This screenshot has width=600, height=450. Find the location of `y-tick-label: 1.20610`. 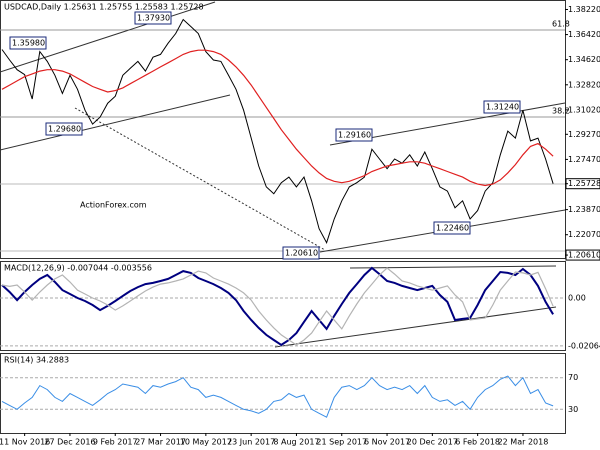

y-tick-label: 1.20610 is located at coordinates (584, 255).